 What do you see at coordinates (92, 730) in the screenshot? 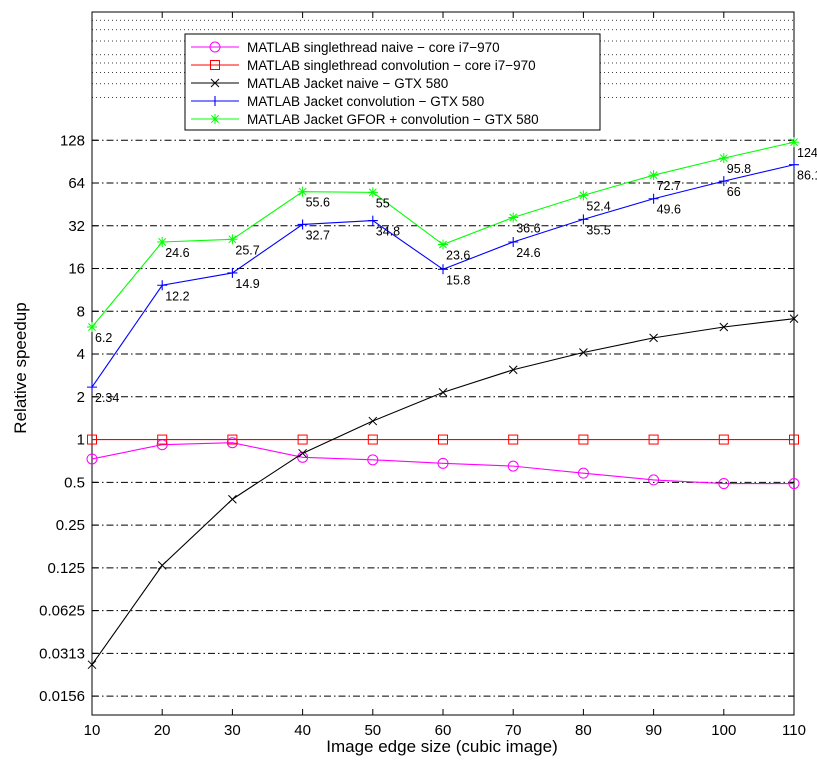
I see `x-tick-label: 10` at bounding box center [92, 730].